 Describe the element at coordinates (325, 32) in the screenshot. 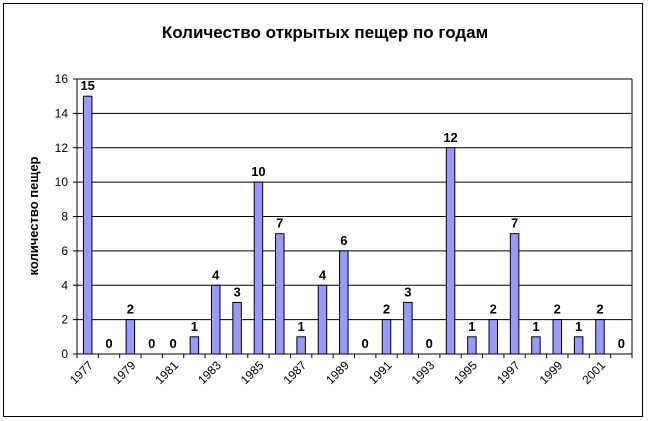

I see `chart-title: Количество открытых пещер по годам` at that location.